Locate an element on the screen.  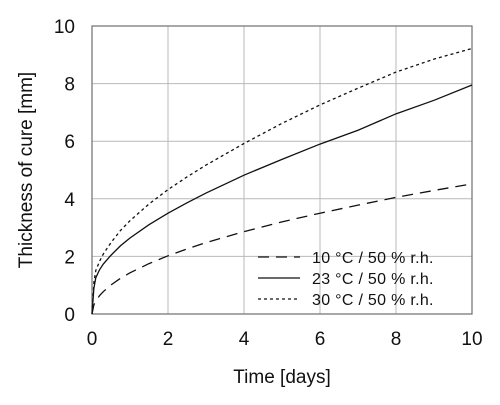
legend-label: 10 °C / 50 % r.h. is located at coordinates (373, 258).